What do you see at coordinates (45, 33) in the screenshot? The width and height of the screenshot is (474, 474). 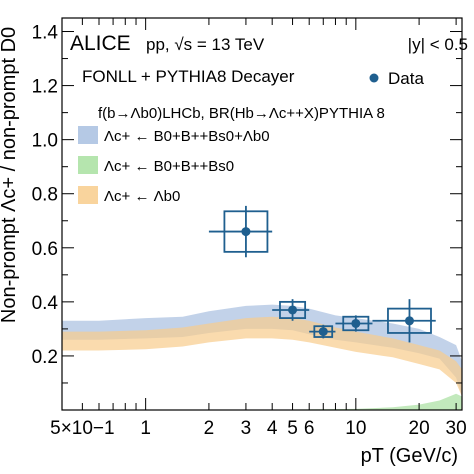 I see `y-tick-label: 1.4` at bounding box center [45, 33].